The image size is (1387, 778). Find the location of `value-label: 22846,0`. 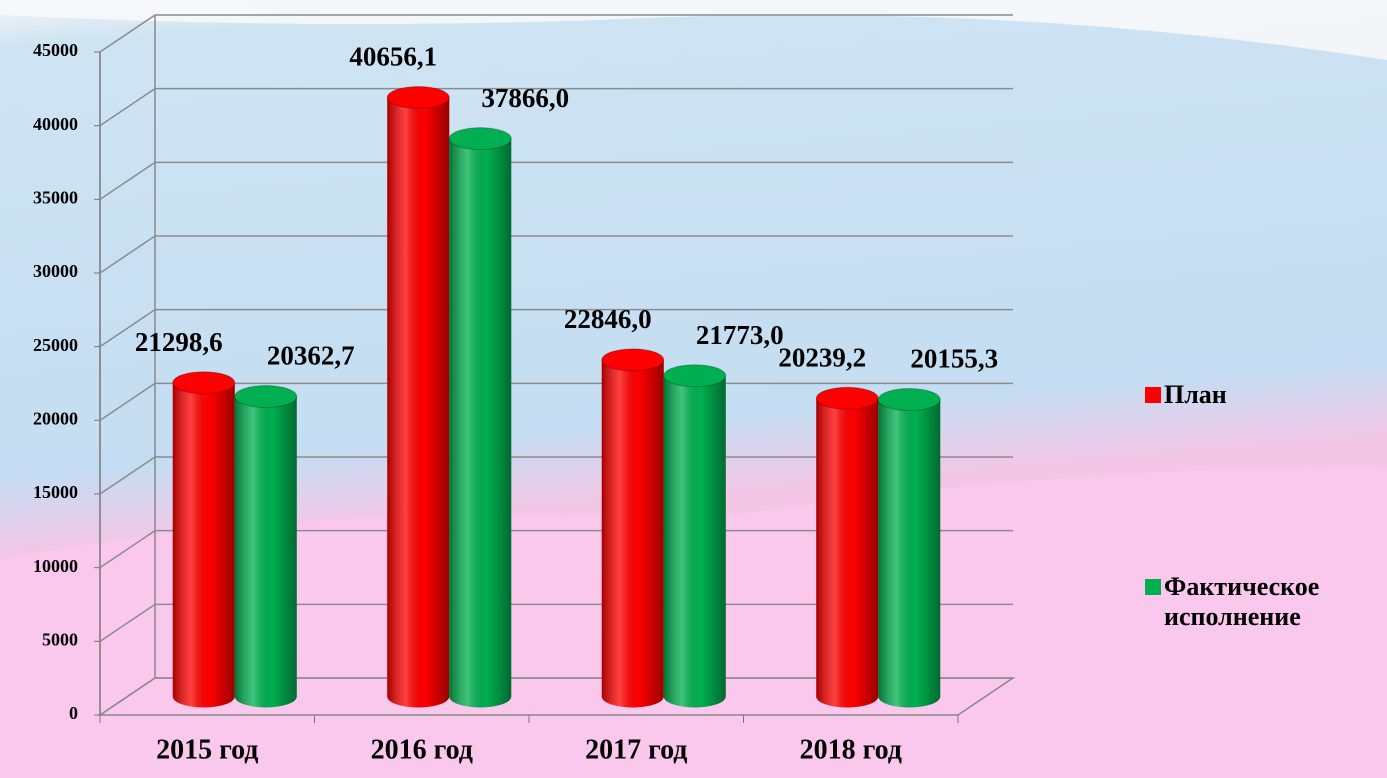

value-label: 22846,0 is located at coordinates (608, 319).